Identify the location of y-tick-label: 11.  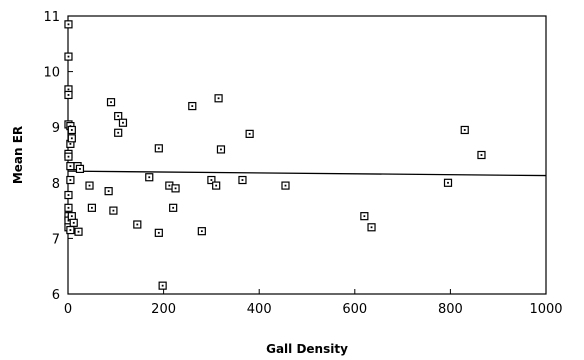
(51, 17).